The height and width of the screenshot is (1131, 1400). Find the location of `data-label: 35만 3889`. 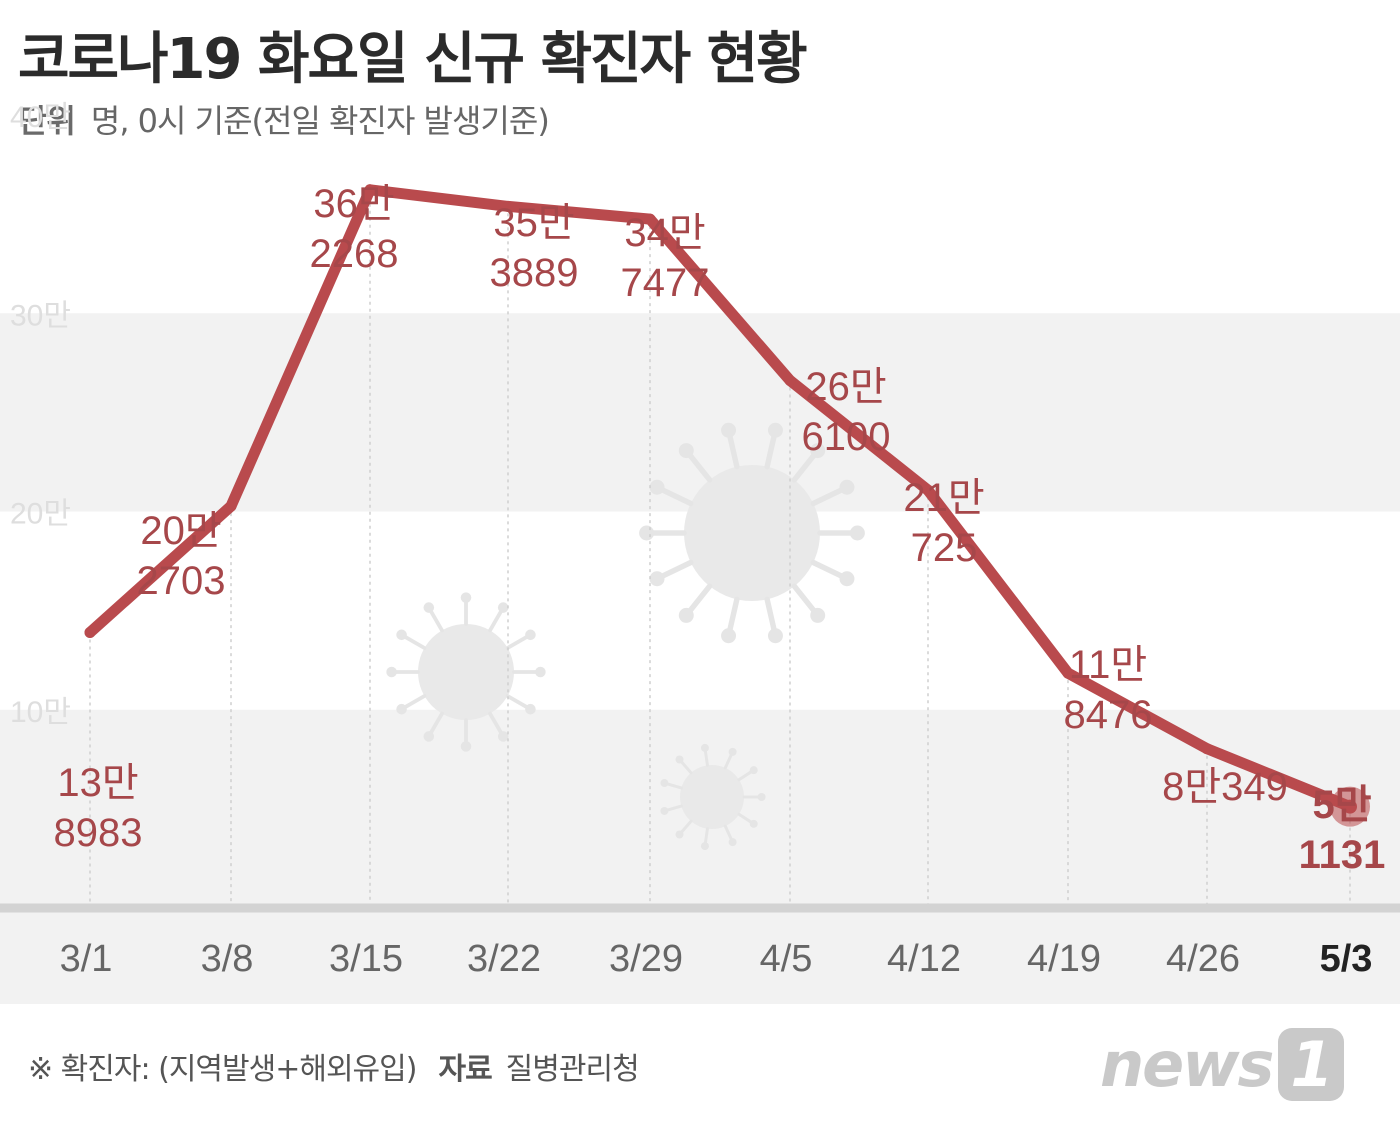

data-label: 35만 3889 is located at coordinates (534, 248).